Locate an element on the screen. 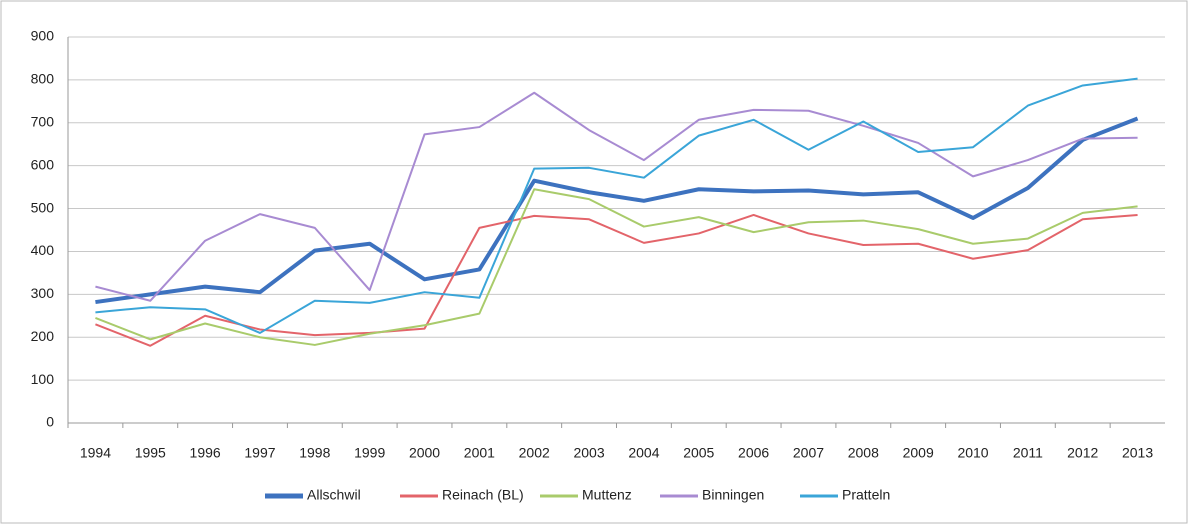 The image size is (1191, 526). x-tick-label: 2008 is located at coordinates (863, 453).